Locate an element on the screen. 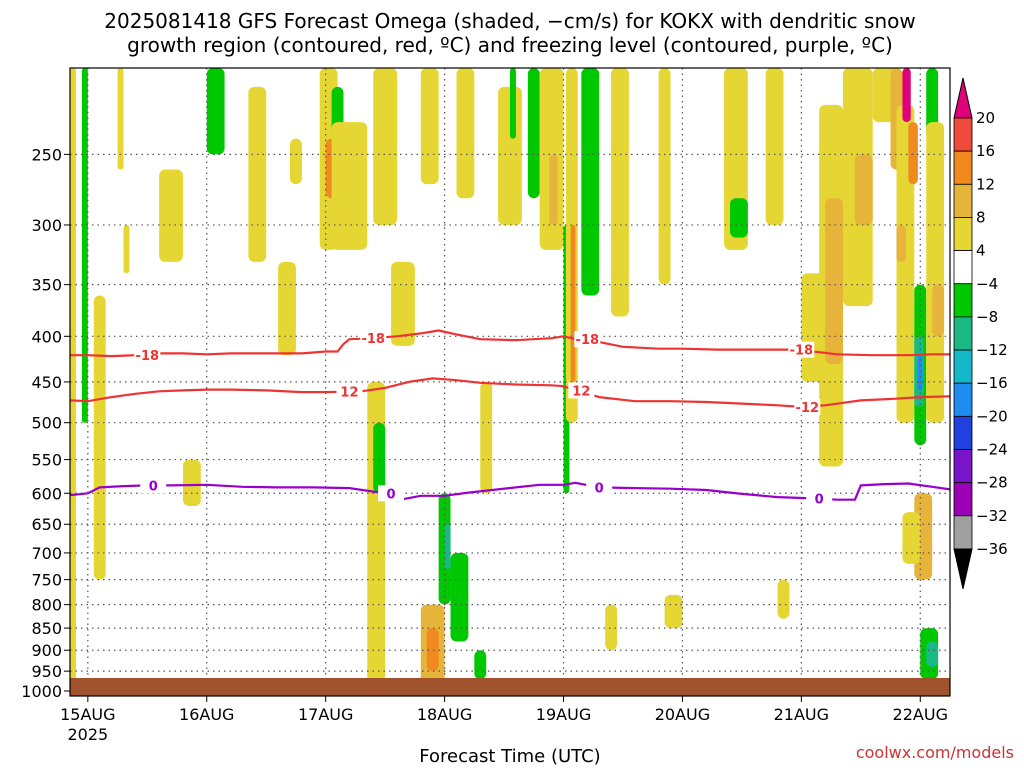 Image resolution: width=1024 pixels, height=768 pixels. y-tick-label: 900 is located at coordinates (46, 650).